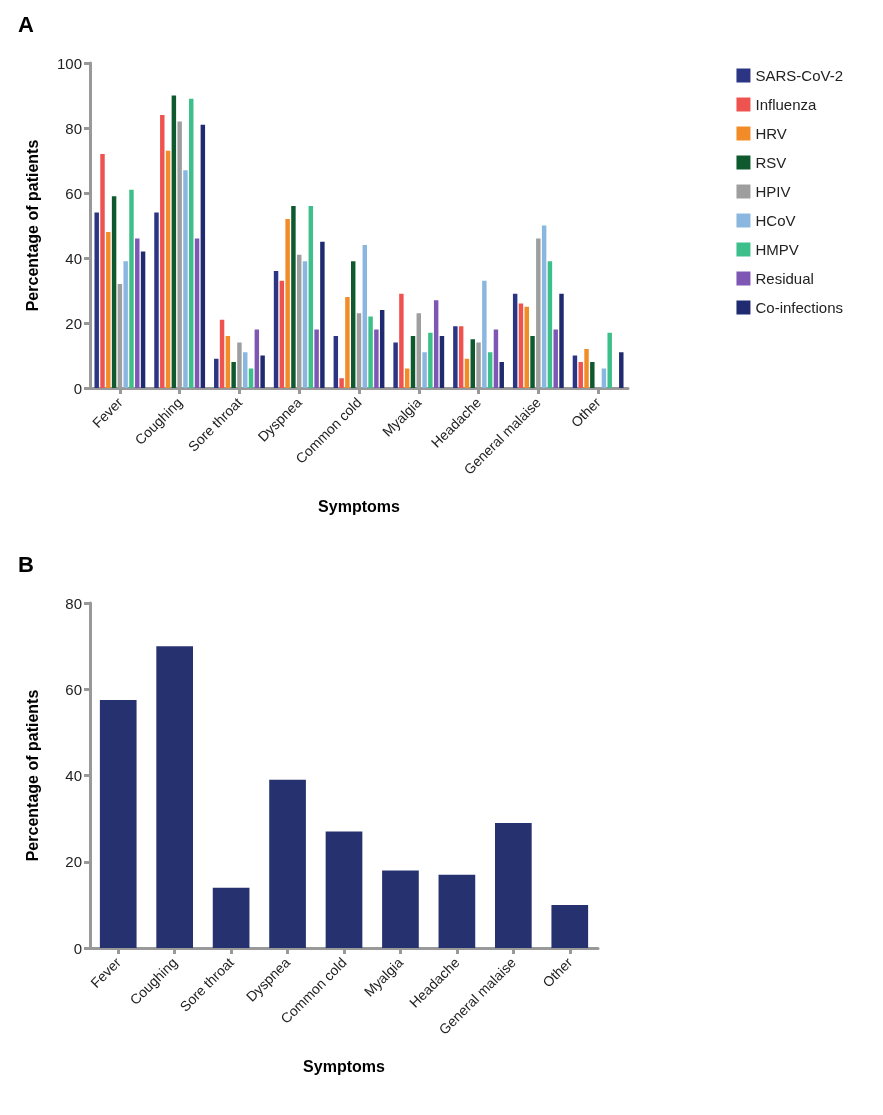 The width and height of the screenshot is (883, 1115). I want to click on y-tick-label: 100, so click(69, 63).